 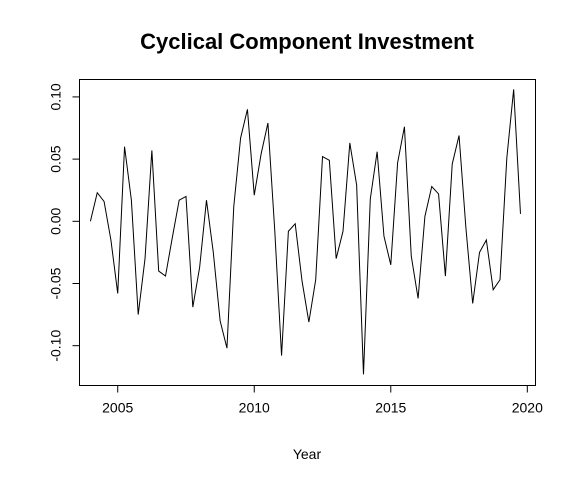 I want to click on x-tick-label: 2005, so click(x=117, y=408).